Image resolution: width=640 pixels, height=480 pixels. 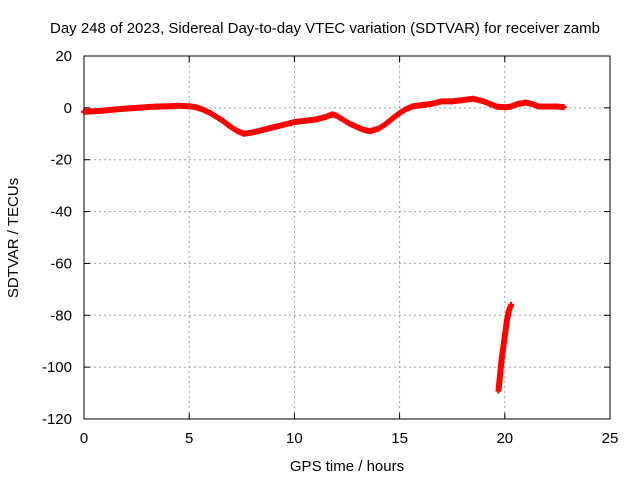 What do you see at coordinates (61, 160) in the screenshot?
I see `y-tick-label: -20` at bounding box center [61, 160].